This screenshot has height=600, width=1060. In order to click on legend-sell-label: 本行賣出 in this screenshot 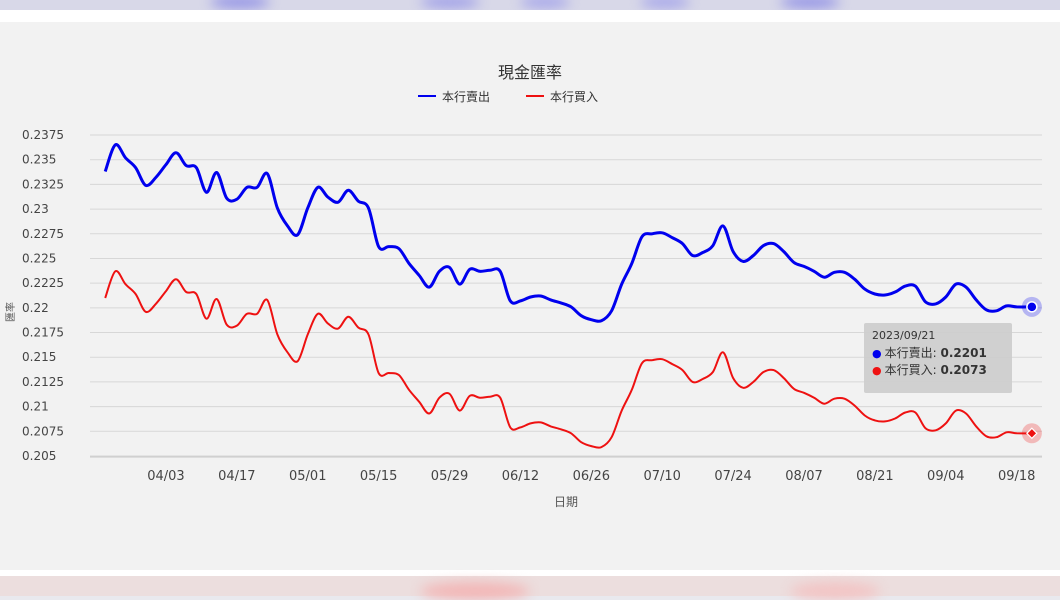, I will do `click(466, 96)`.